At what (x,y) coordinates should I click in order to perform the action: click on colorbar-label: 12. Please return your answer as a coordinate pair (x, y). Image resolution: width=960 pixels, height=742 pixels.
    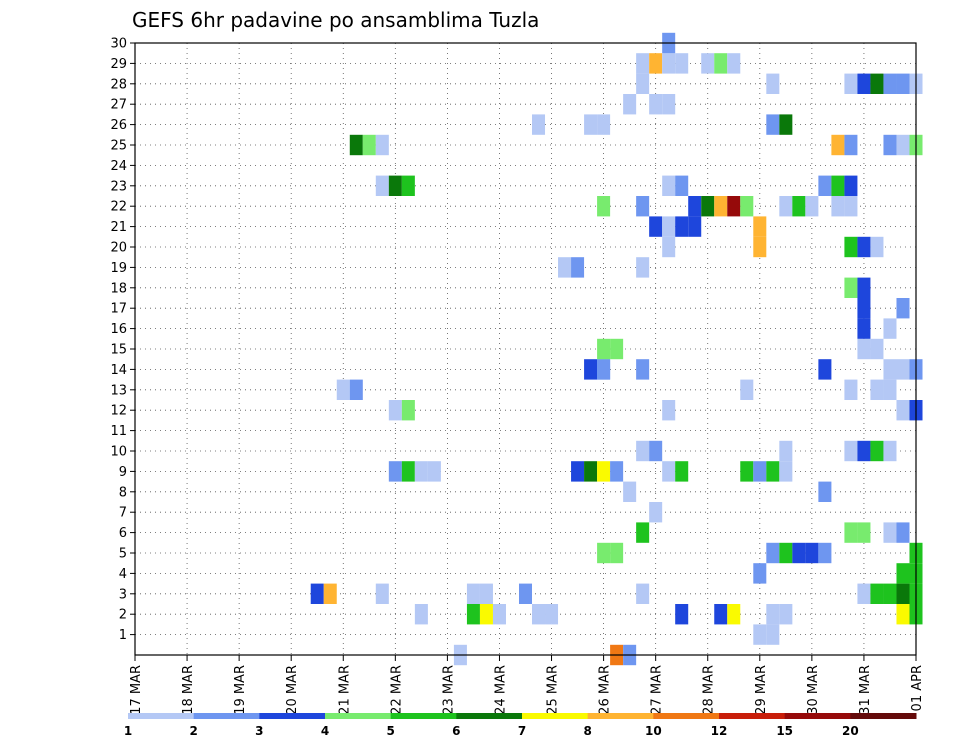
    Looking at the image, I should click on (719, 731).